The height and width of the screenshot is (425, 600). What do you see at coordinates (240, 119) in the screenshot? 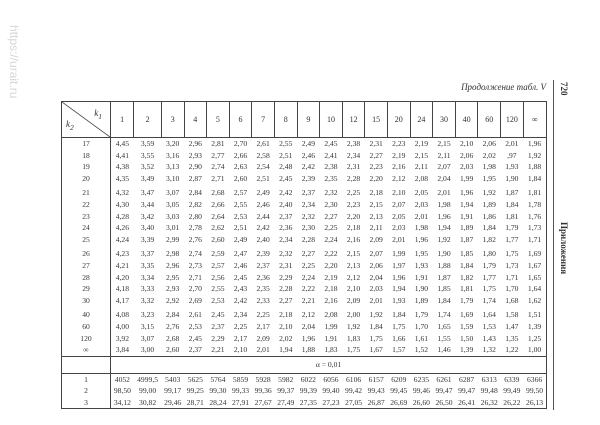
I see `column-header: 6` at bounding box center [240, 119].